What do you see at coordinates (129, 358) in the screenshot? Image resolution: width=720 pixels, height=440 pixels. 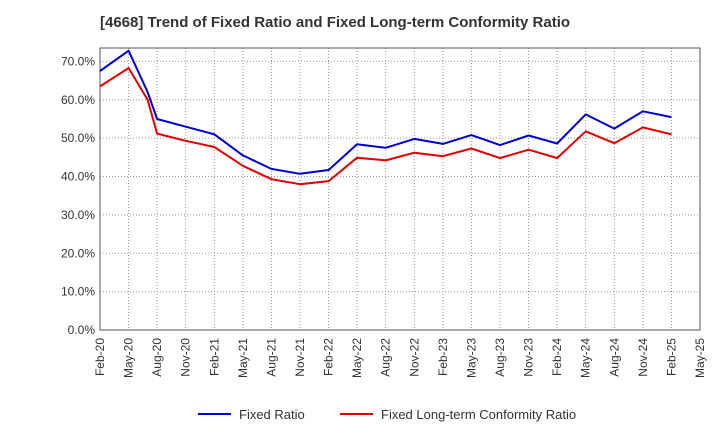 I see `x-tick-label: May-20` at bounding box center [129, 358].